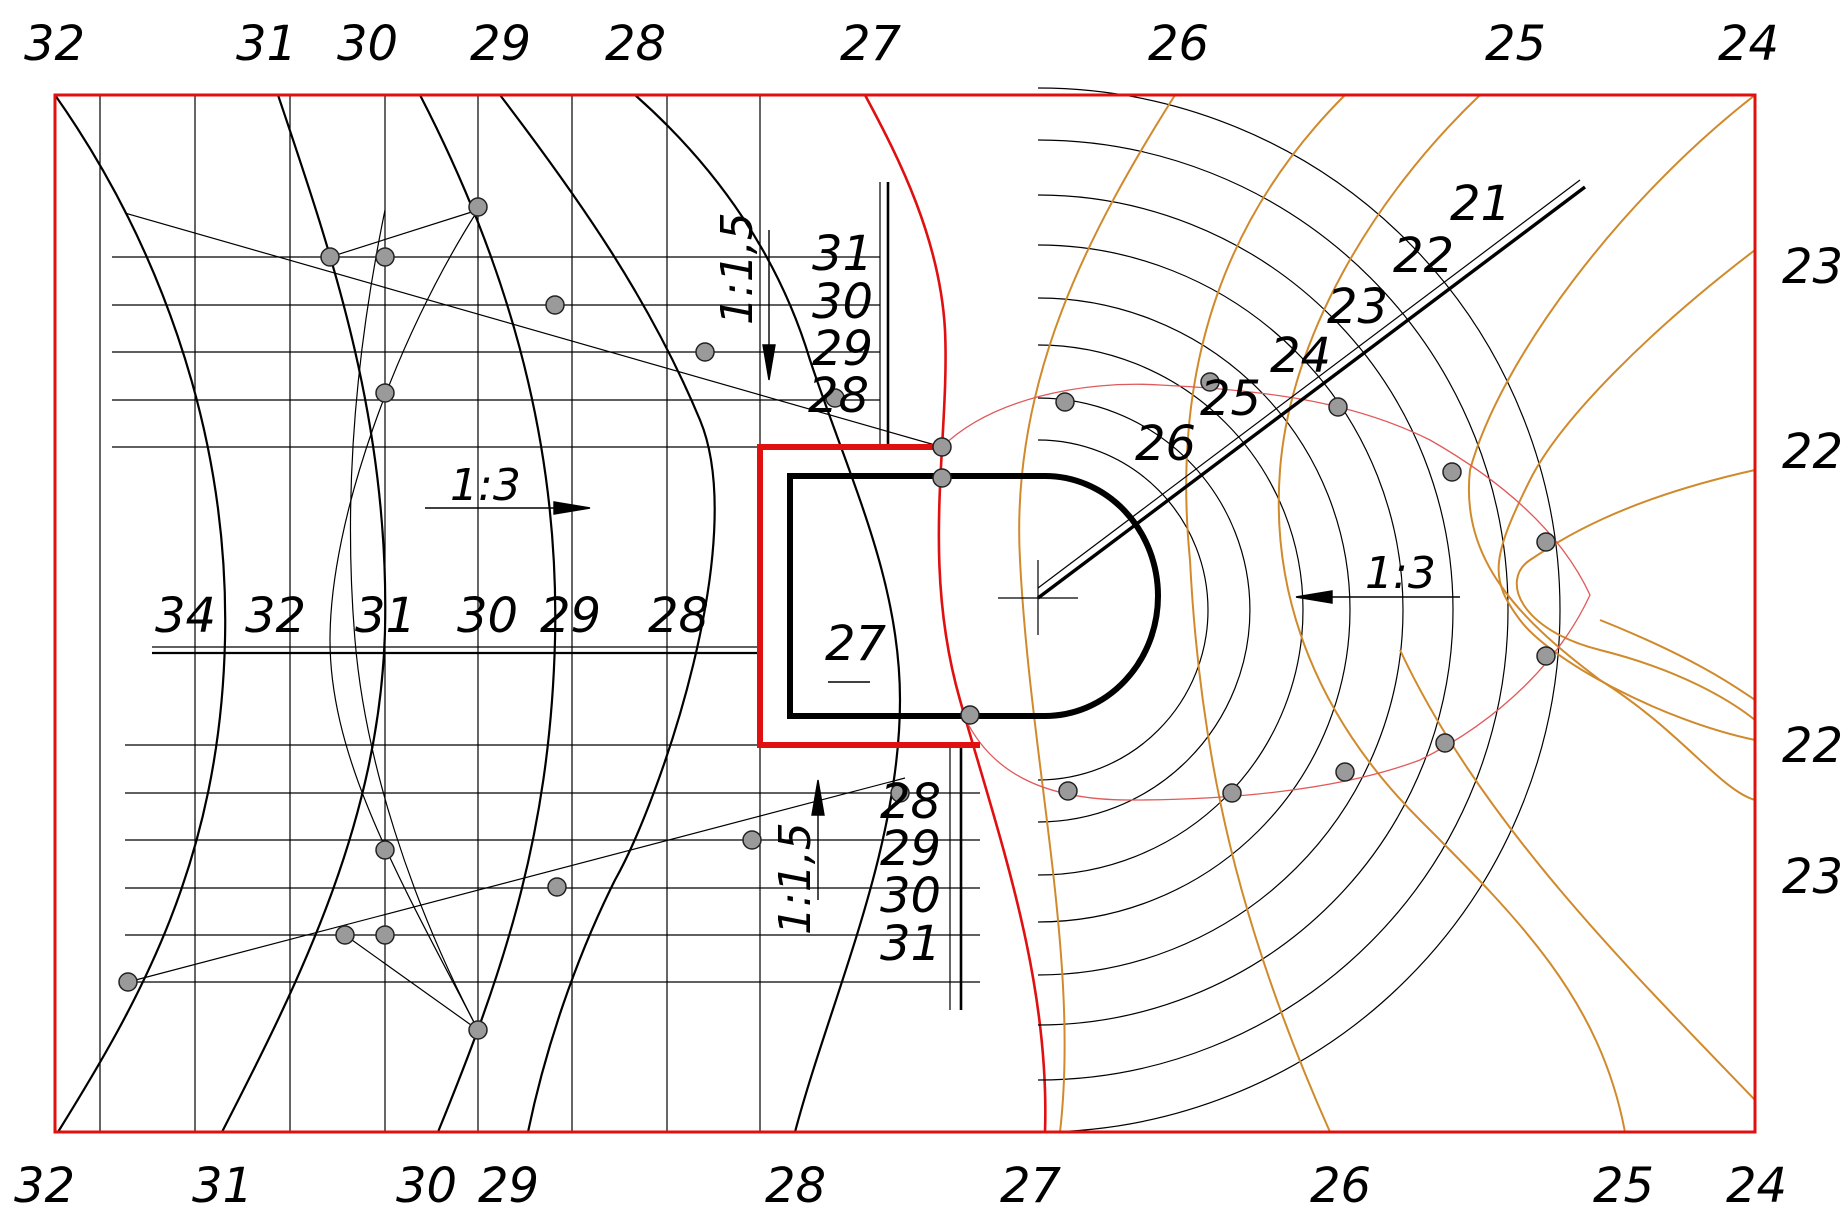 This screenshot has height=1226, width=1845. I want to click on red-thin-contour, so click(1266, 592).